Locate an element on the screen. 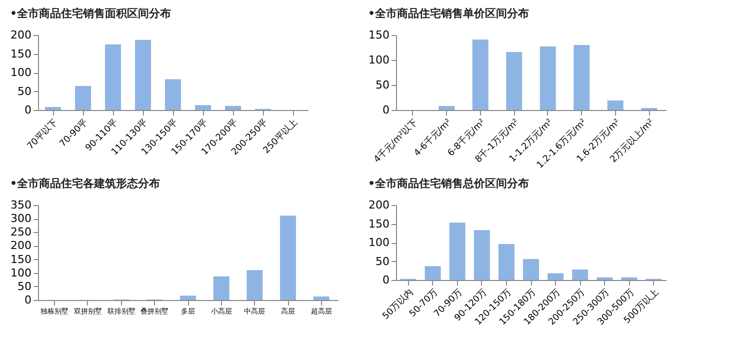 This screenshot has width=740, height=364. chart-title: •全市商品住宅销售单价区间分布 is located at coordinates (449, 13).